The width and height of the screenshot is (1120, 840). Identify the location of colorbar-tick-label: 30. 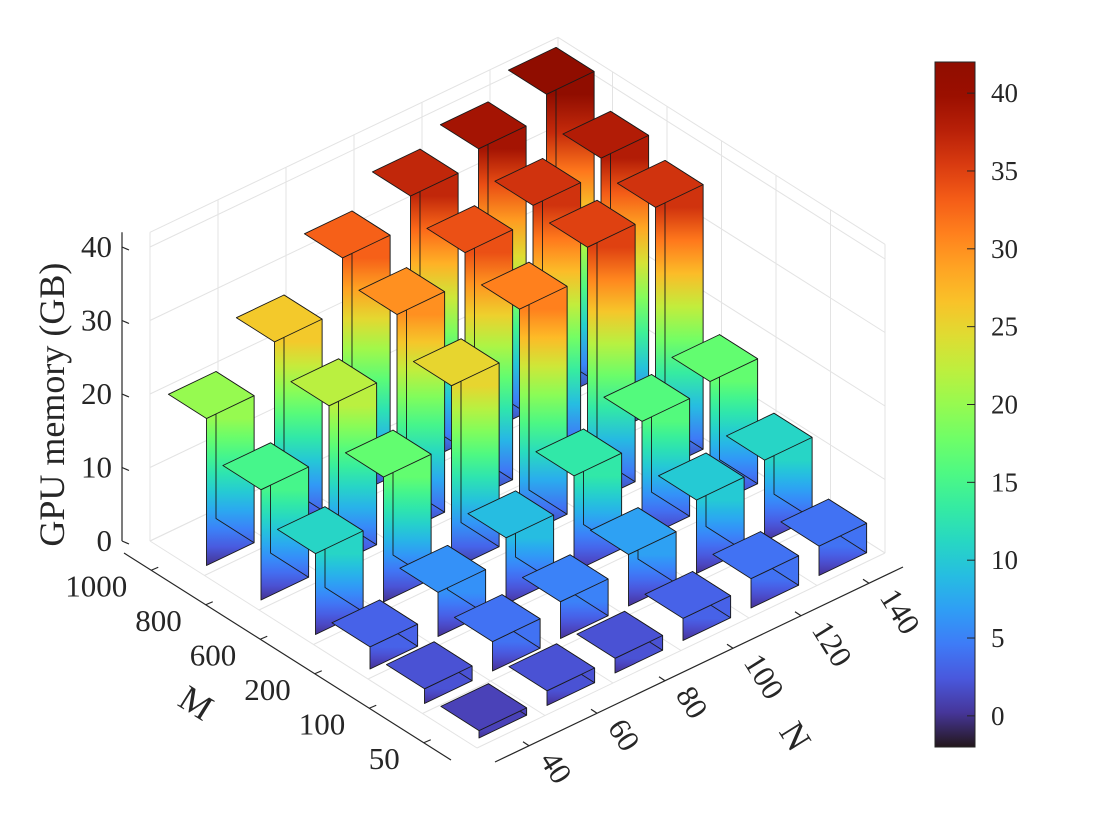
(1004, 249).